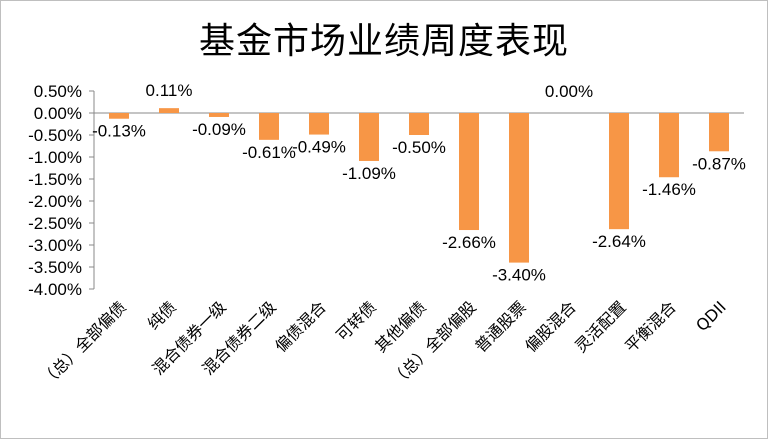 The image size is (768, 439). Describe the element at coordinates (58, 91) in the screenshot. I see `y-tick-label: 0.50%` at that location.